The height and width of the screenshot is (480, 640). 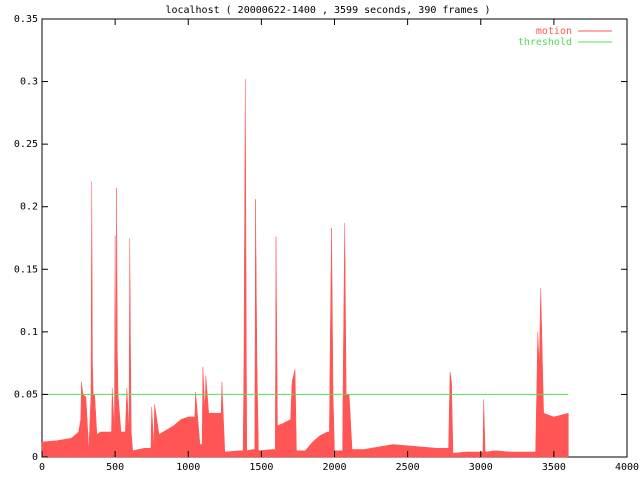 What do you see at coordinates (481, 467) in the screenshot?
I see `x-tick-label: 3000` at bounding box center [481, 467].